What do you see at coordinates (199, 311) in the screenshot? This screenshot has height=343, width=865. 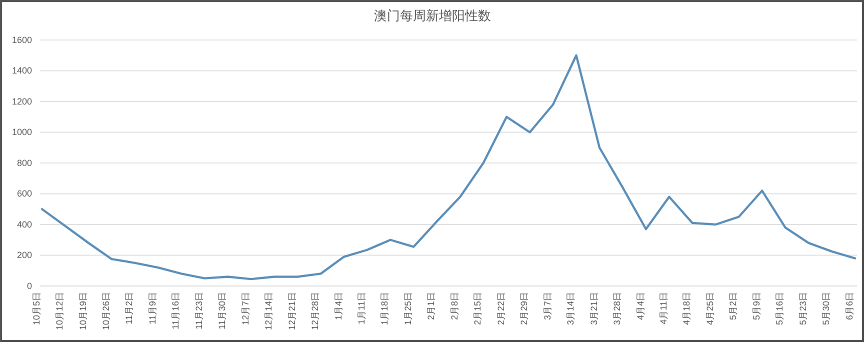 I see `x-tick-label: 11月23日` at bounding box center [199, 311].